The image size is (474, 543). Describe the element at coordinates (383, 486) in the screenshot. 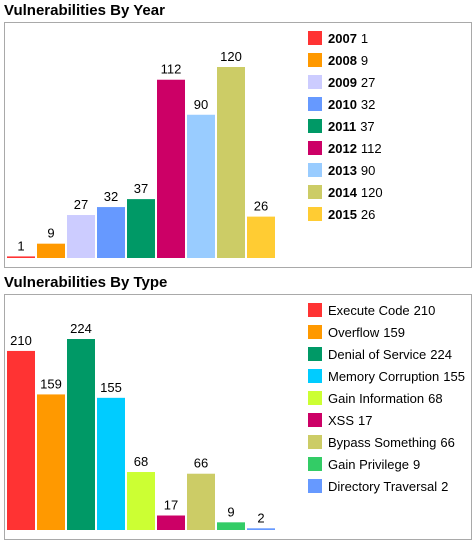

I see `type-legend-label-directory-traversal: Directory Traversal` at that location.